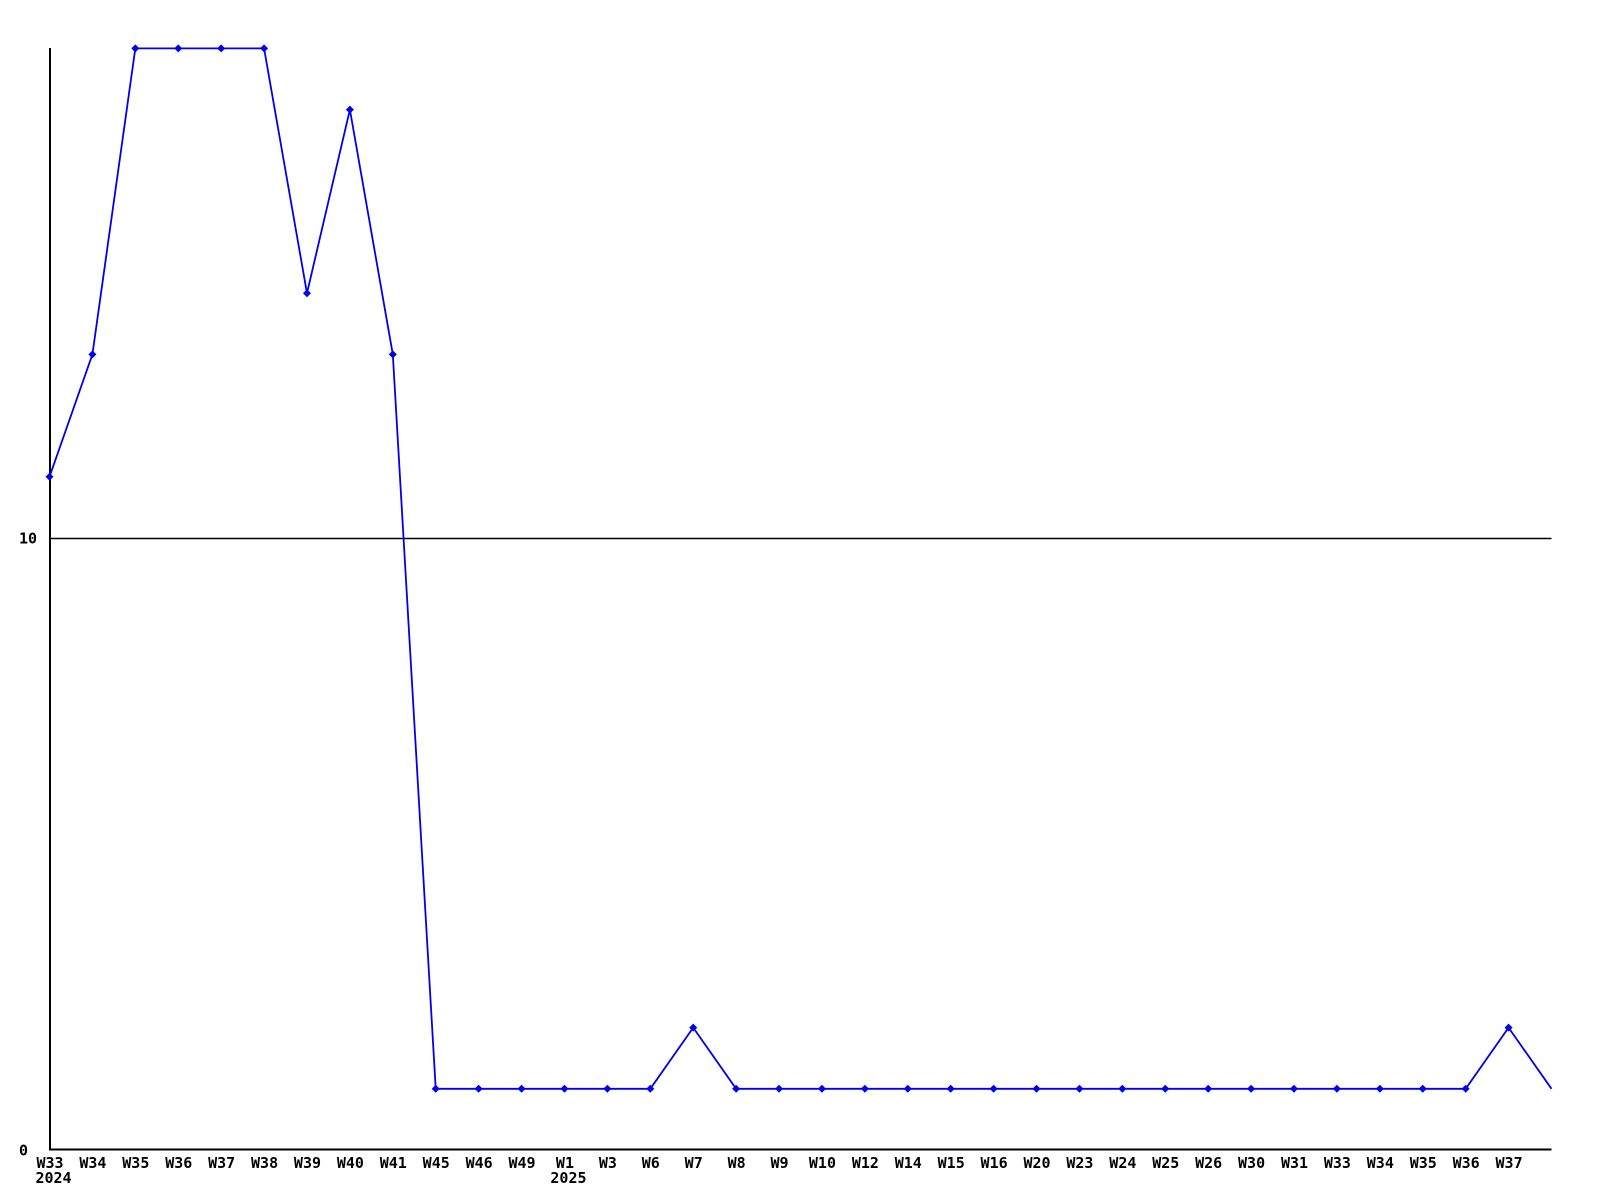 The image size is (1600, 1200). Describe the element at coordinates (350, 1163) in the screenshot. I see `x-tick-label: W40` at that location.